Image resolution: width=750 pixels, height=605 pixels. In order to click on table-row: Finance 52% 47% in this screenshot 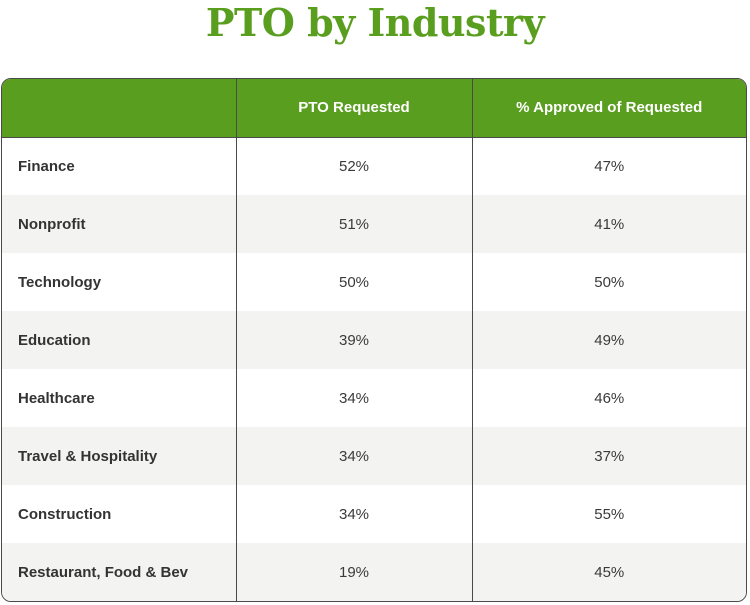, I will do `click(374, 166)`.